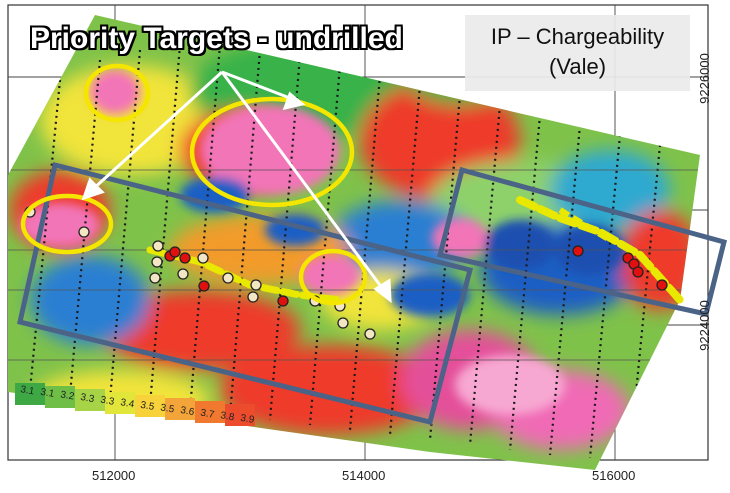  Describe the element at coordinates (127, 403) in the screenshot. I see `legend-scale-label: 3.4` at that location.